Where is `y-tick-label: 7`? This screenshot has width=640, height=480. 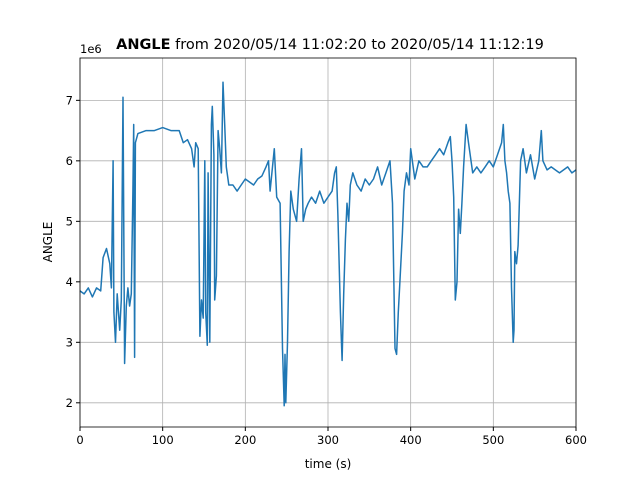
y-tick-label: 7 is located at coordinates (69, 100).